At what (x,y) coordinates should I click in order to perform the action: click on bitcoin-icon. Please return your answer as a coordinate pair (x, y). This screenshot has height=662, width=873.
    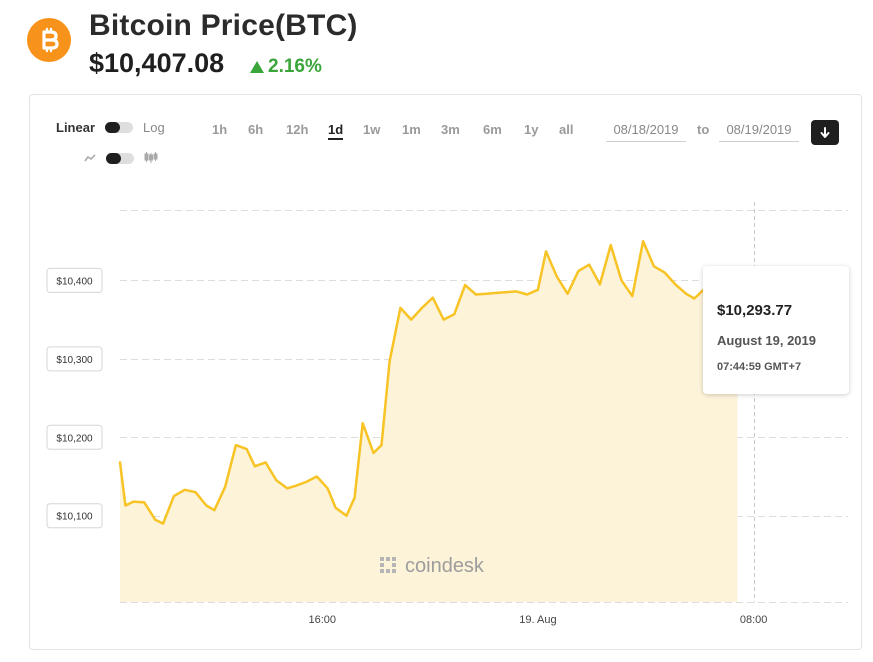
    Looking at the image, I should click on (50, 40).